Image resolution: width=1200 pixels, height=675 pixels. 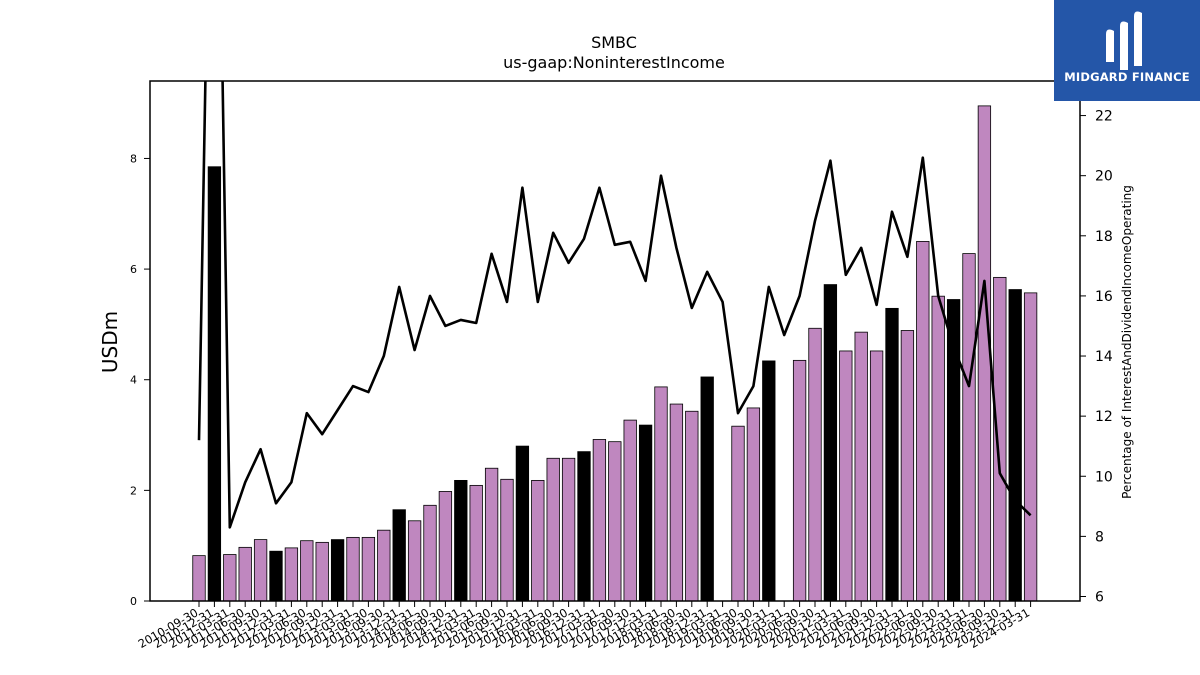 What do you see at coordinates (1099, 597) in the screenshot?
I see `y2-tick-label: 6` at bounding box center [1099, 597].